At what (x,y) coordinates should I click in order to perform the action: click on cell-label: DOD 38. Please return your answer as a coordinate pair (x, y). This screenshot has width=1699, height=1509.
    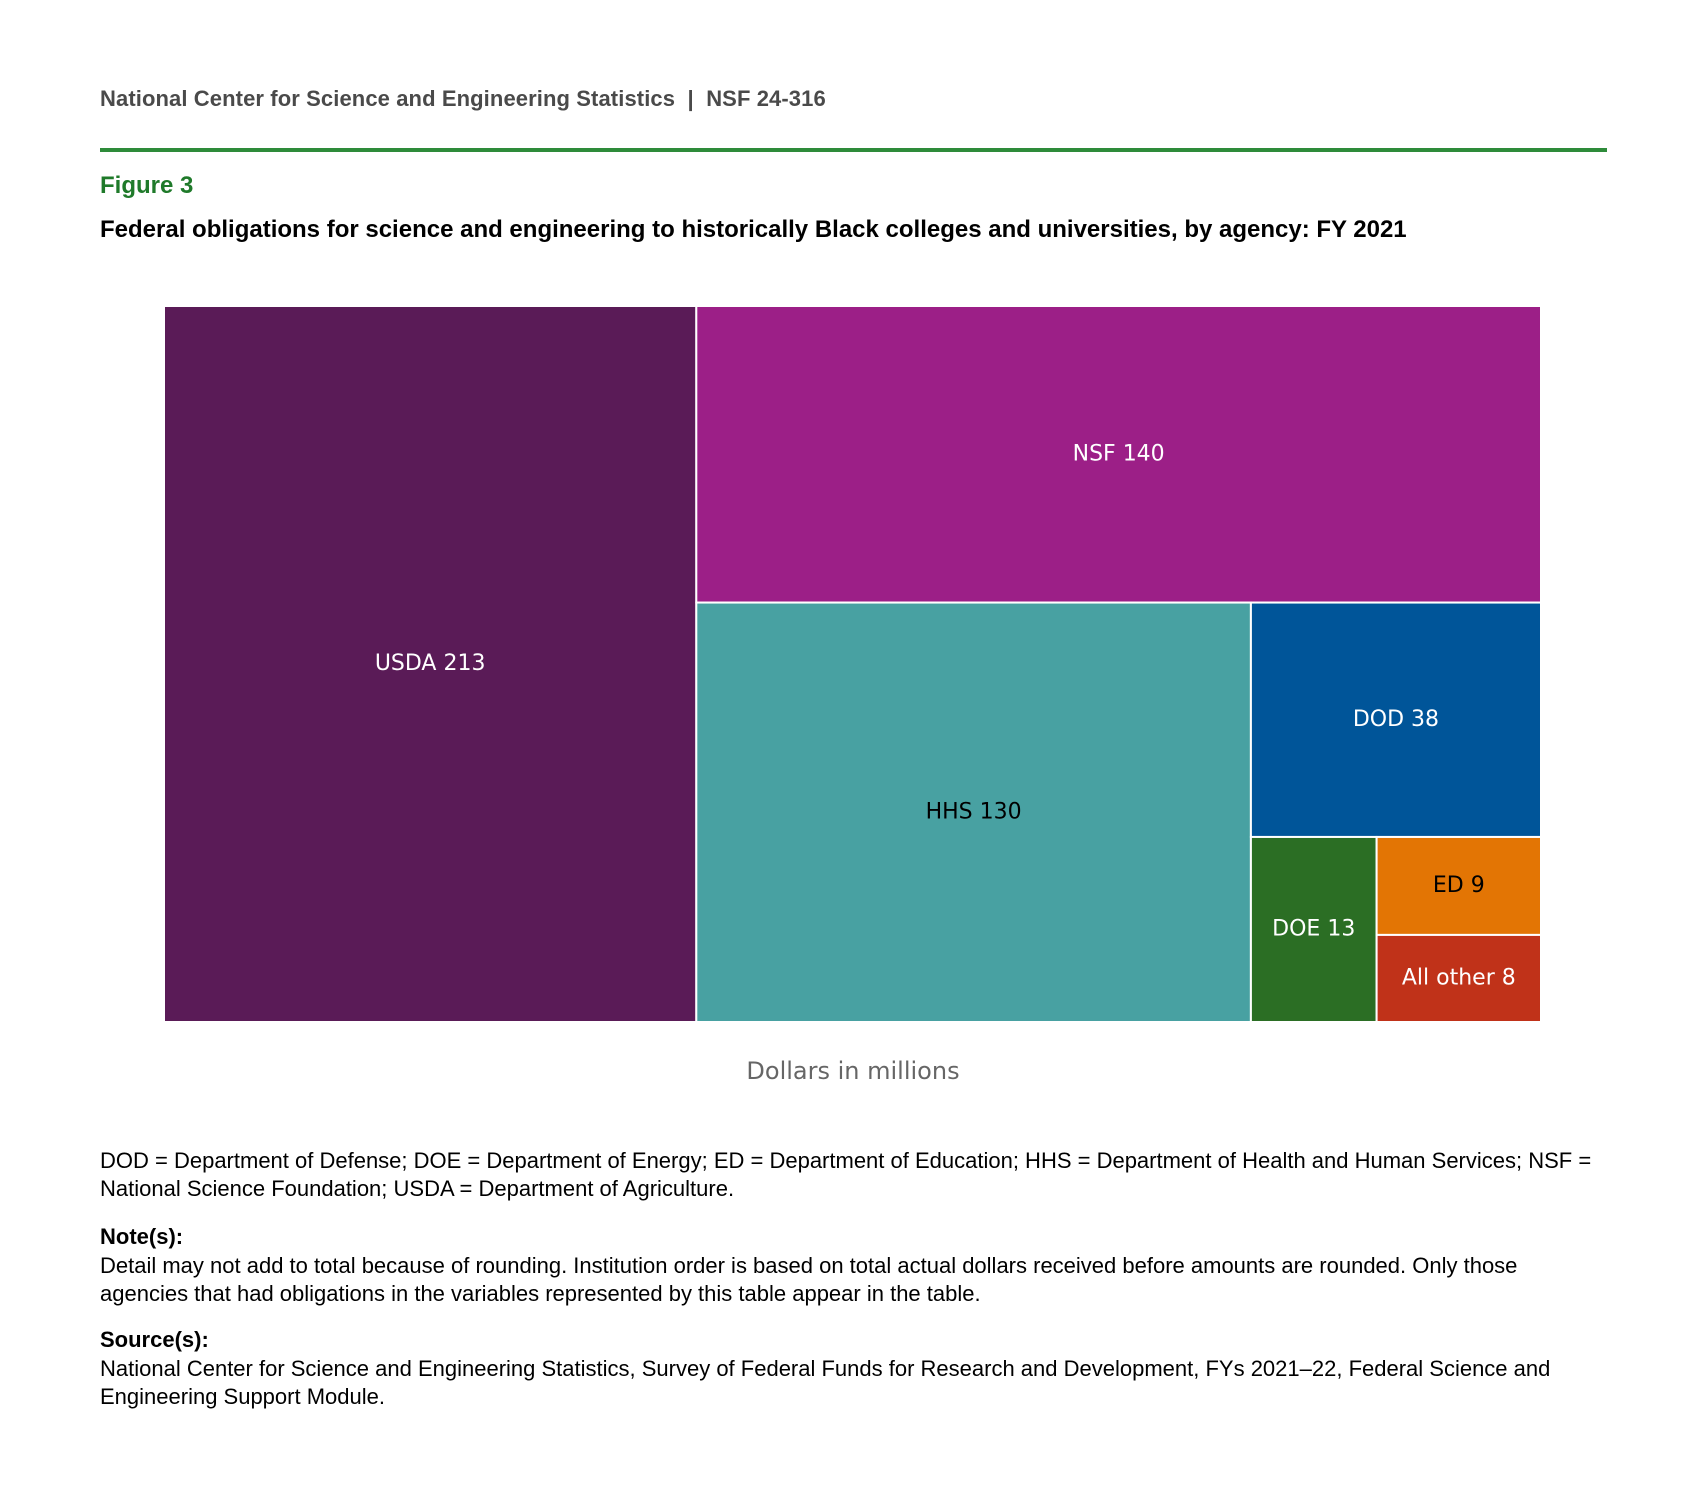
    Looking at the image, I should click on (1396, 719).